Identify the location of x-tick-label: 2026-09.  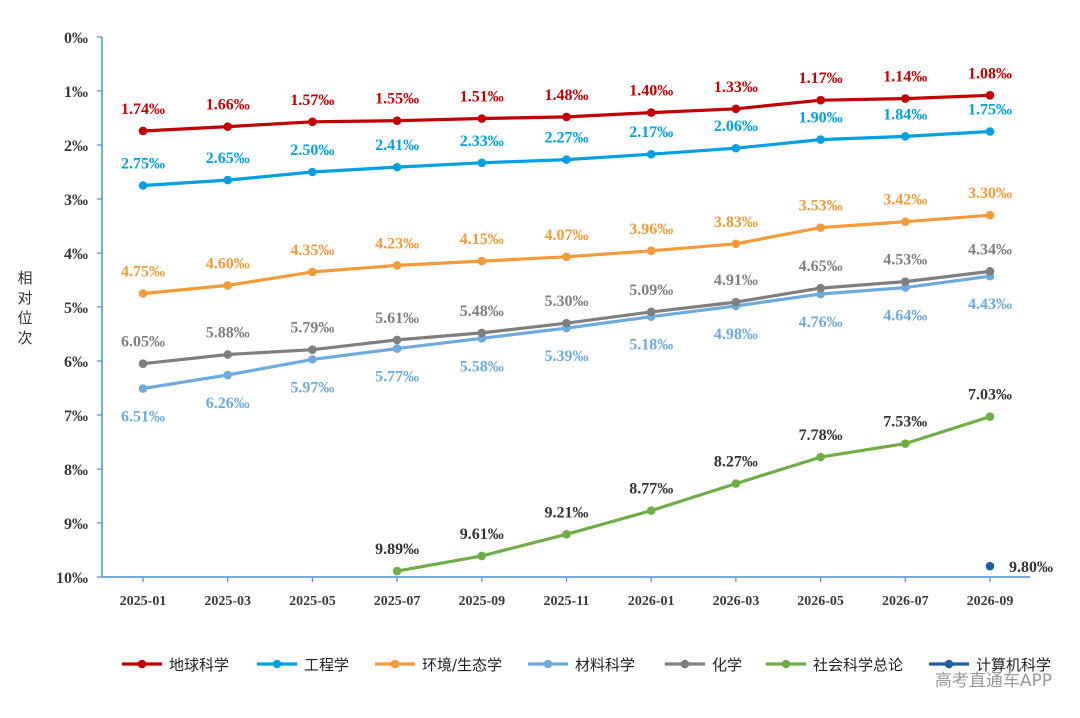
(990, 601).